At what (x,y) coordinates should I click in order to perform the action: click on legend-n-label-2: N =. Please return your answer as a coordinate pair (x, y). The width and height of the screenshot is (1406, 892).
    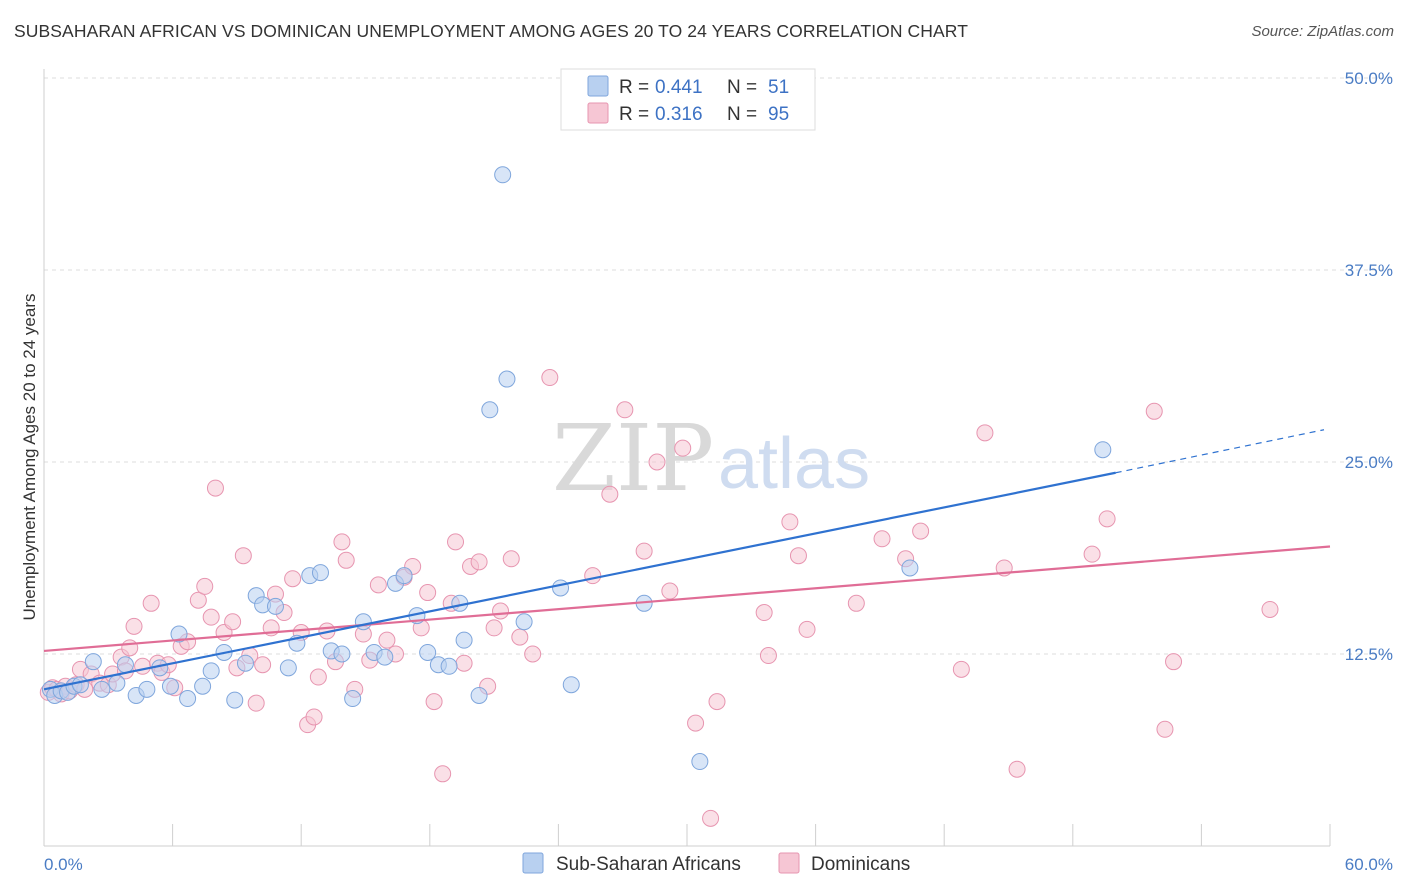
    Looking at the image, I should click on (742, 114).